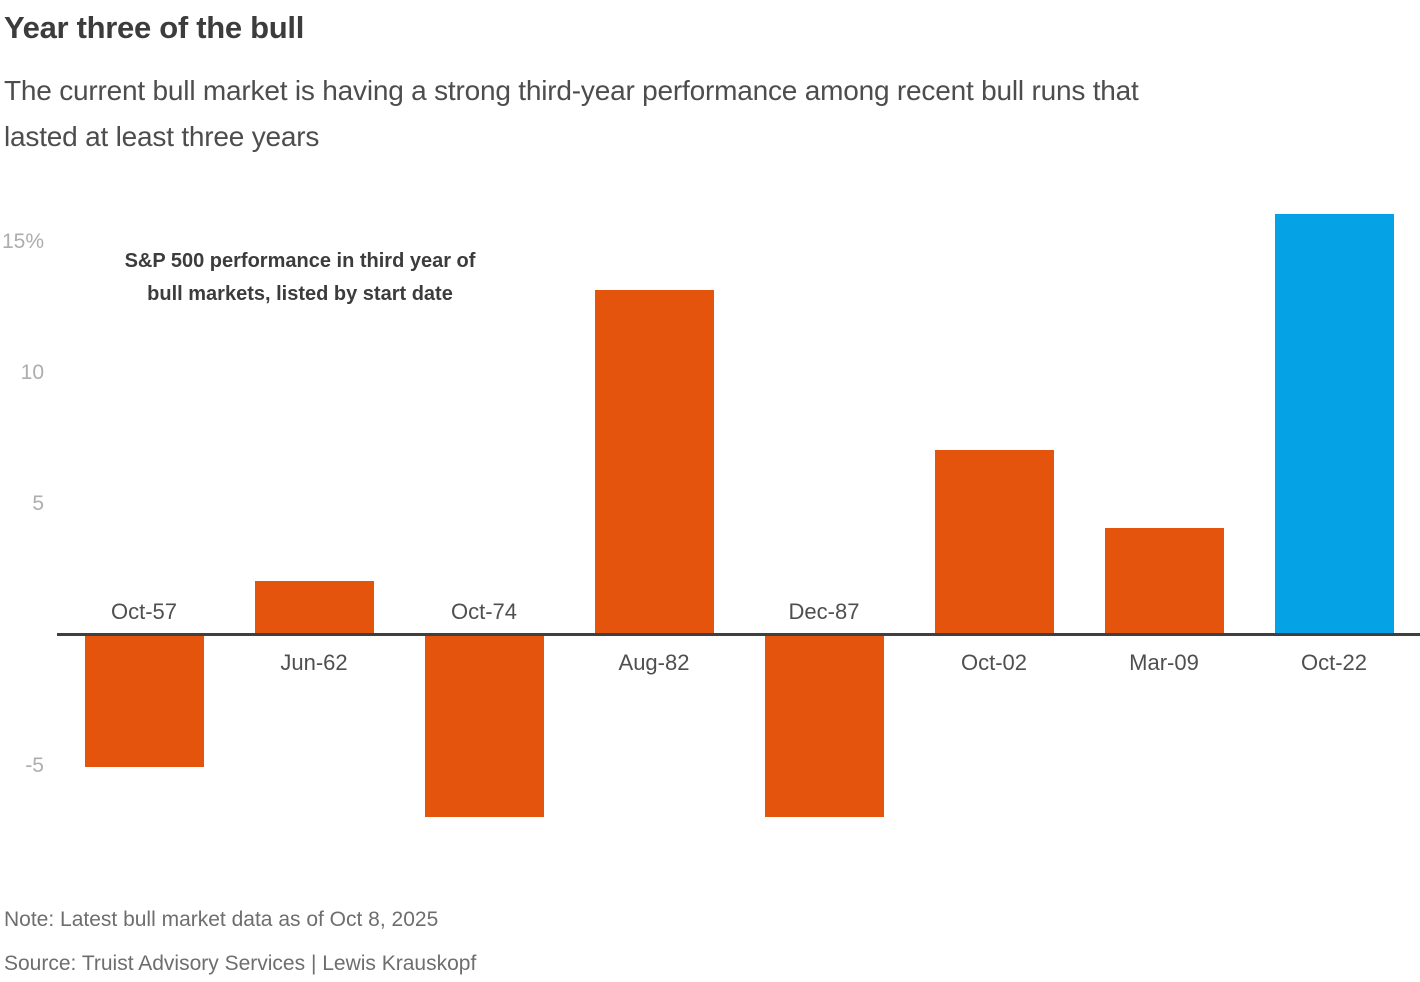  What do you see at coordinates (1334, 662) in the screenshot?
I see `x-label-Oct-22: Oct-22` at bounding box center [1334, 662].